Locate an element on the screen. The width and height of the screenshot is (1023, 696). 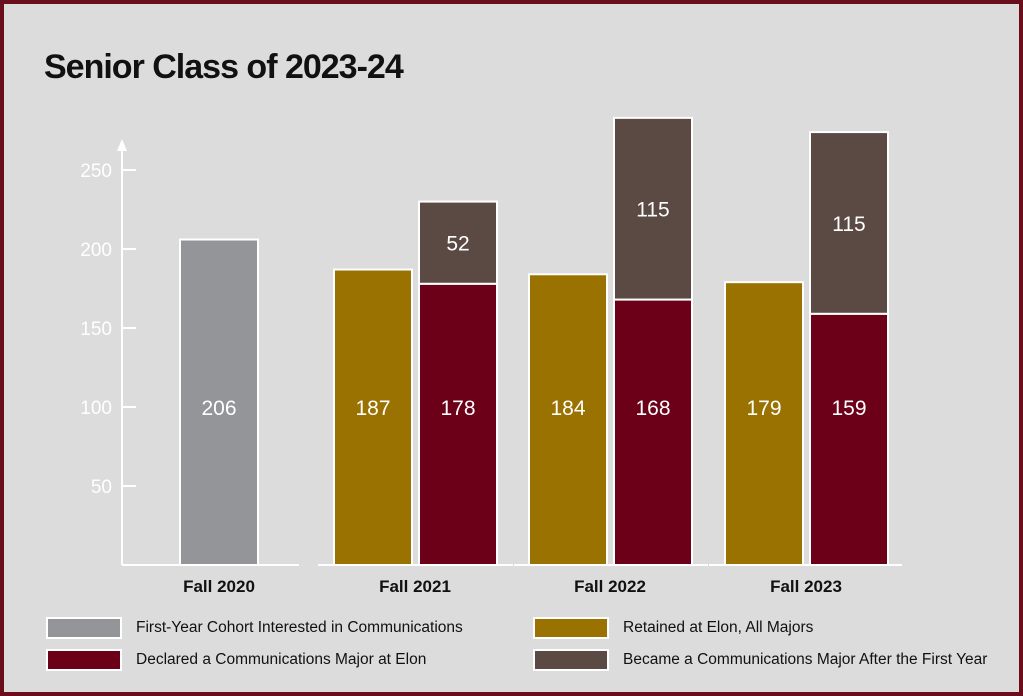
legend-swatch-declared is located at coordinates (84, 660).